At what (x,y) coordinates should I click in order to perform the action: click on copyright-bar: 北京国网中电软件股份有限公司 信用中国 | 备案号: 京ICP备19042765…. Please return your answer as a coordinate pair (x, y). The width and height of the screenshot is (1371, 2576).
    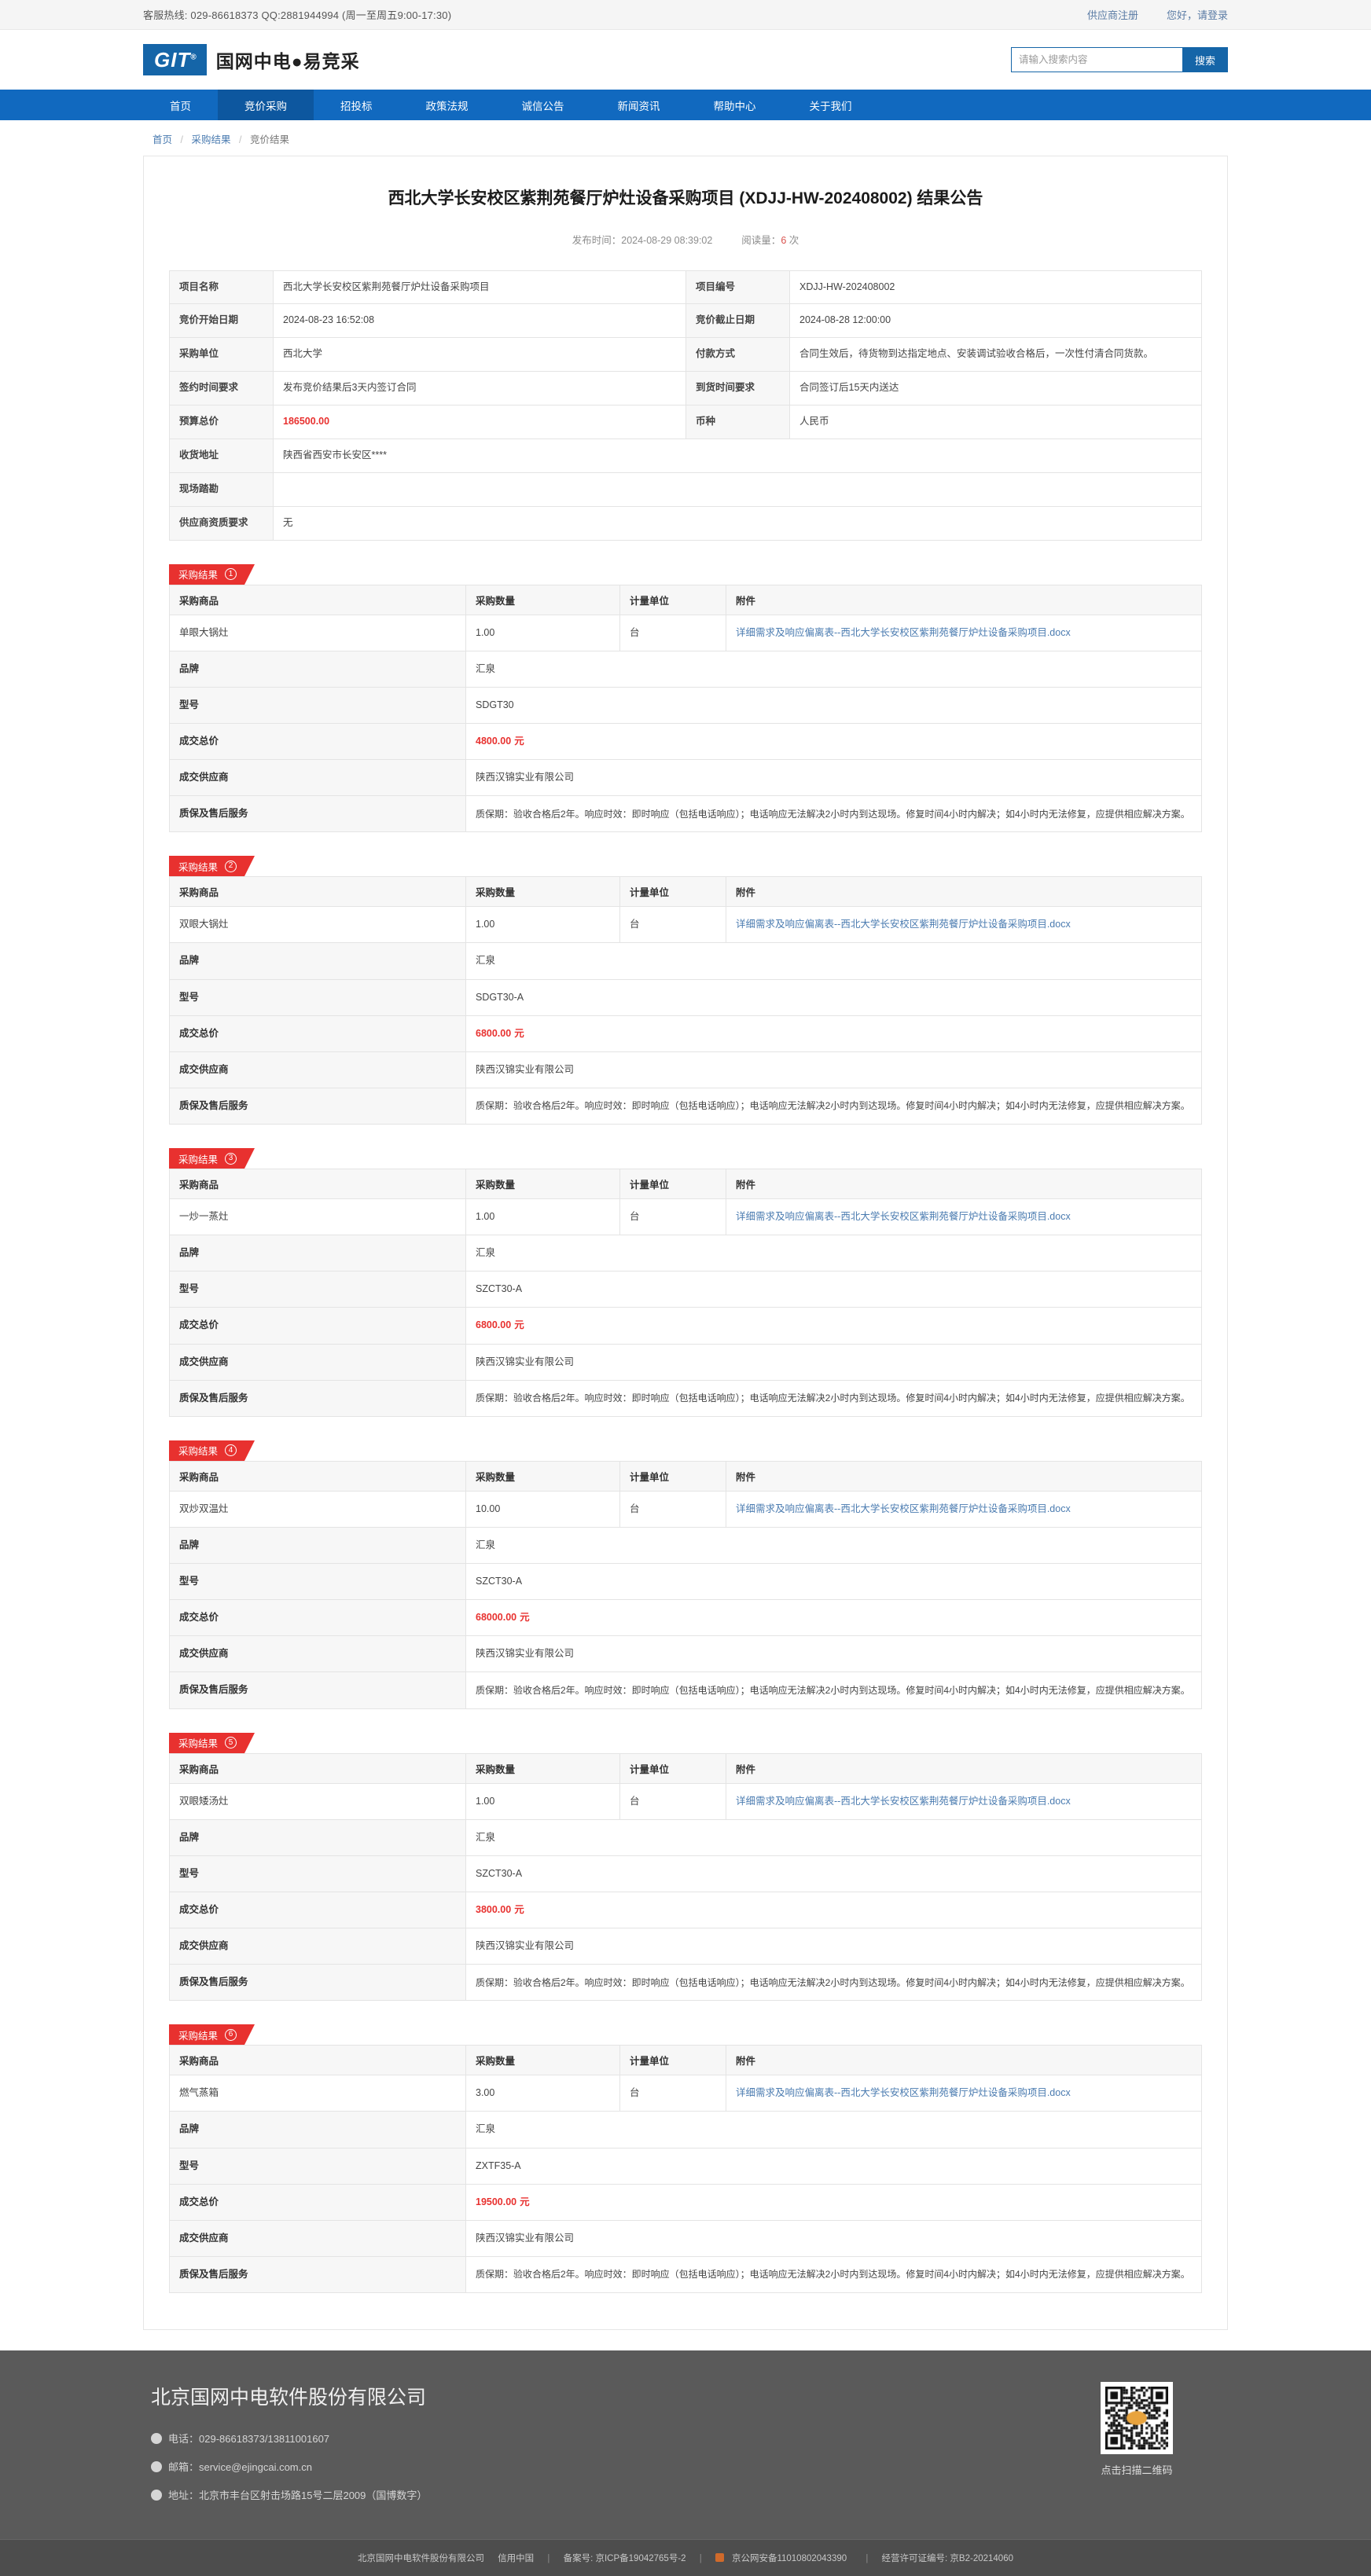
    Looking at the image, I should click on (685, 2557).